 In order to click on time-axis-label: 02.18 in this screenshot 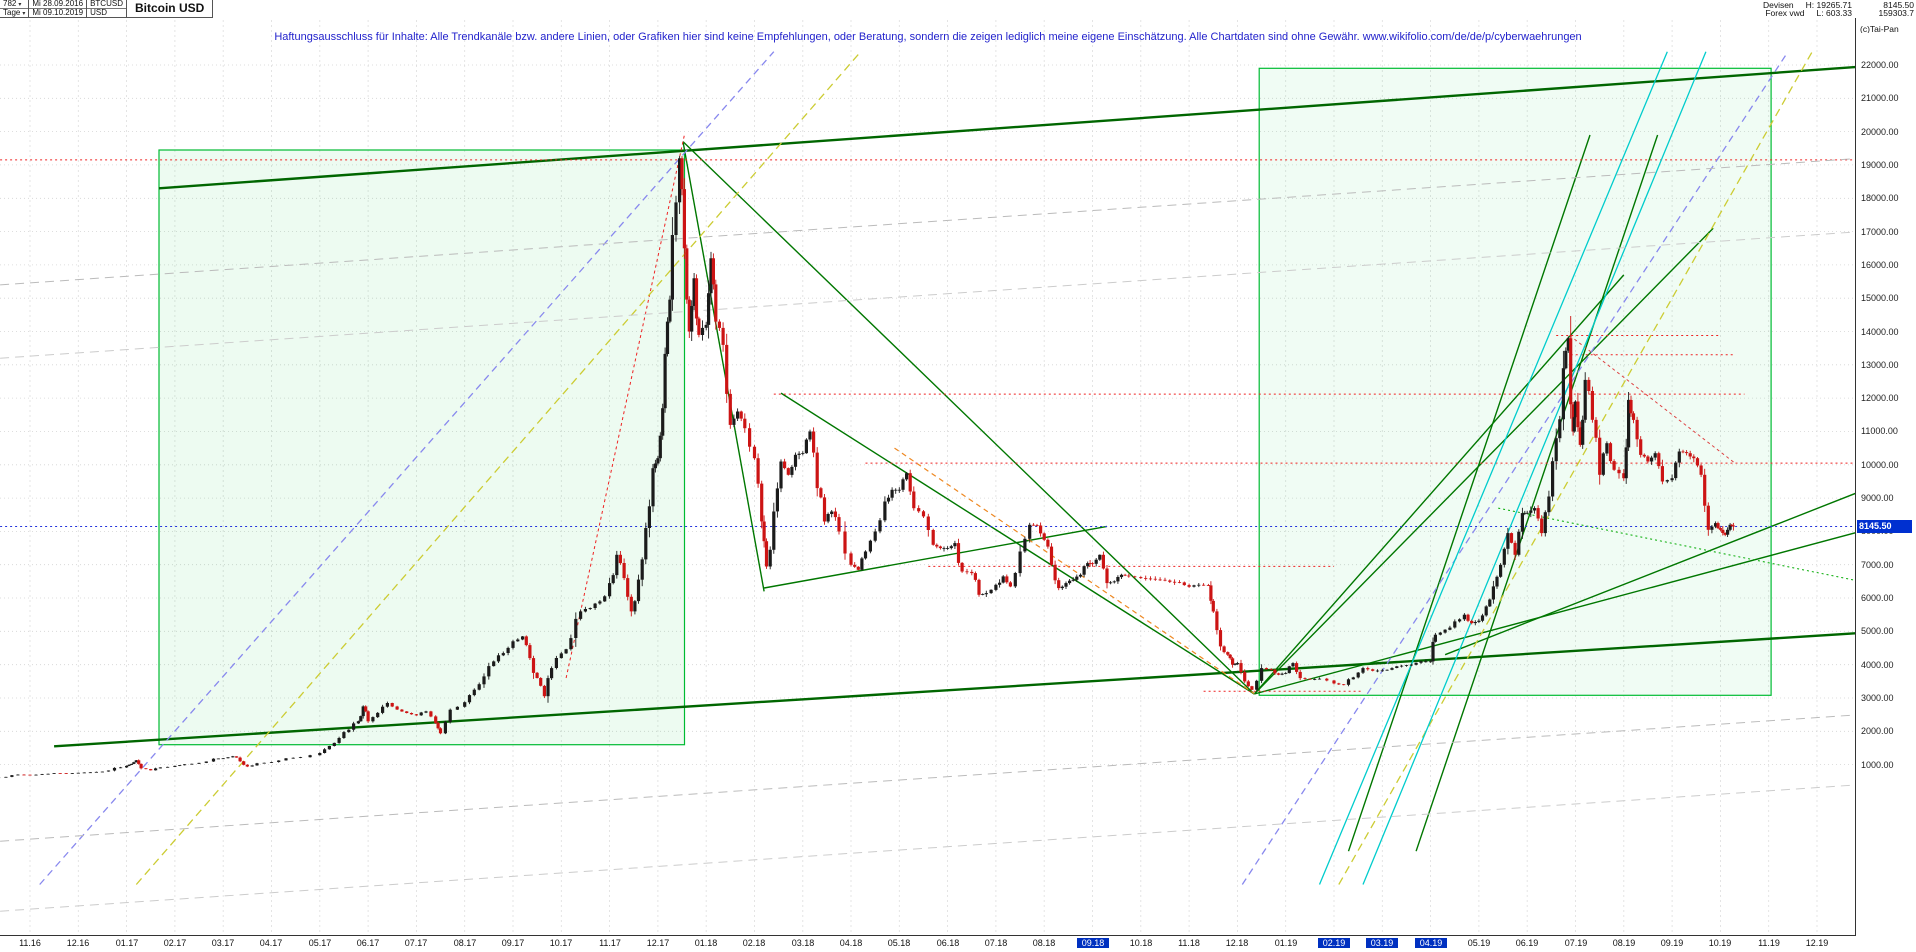, I will do `click(754, 943)`.